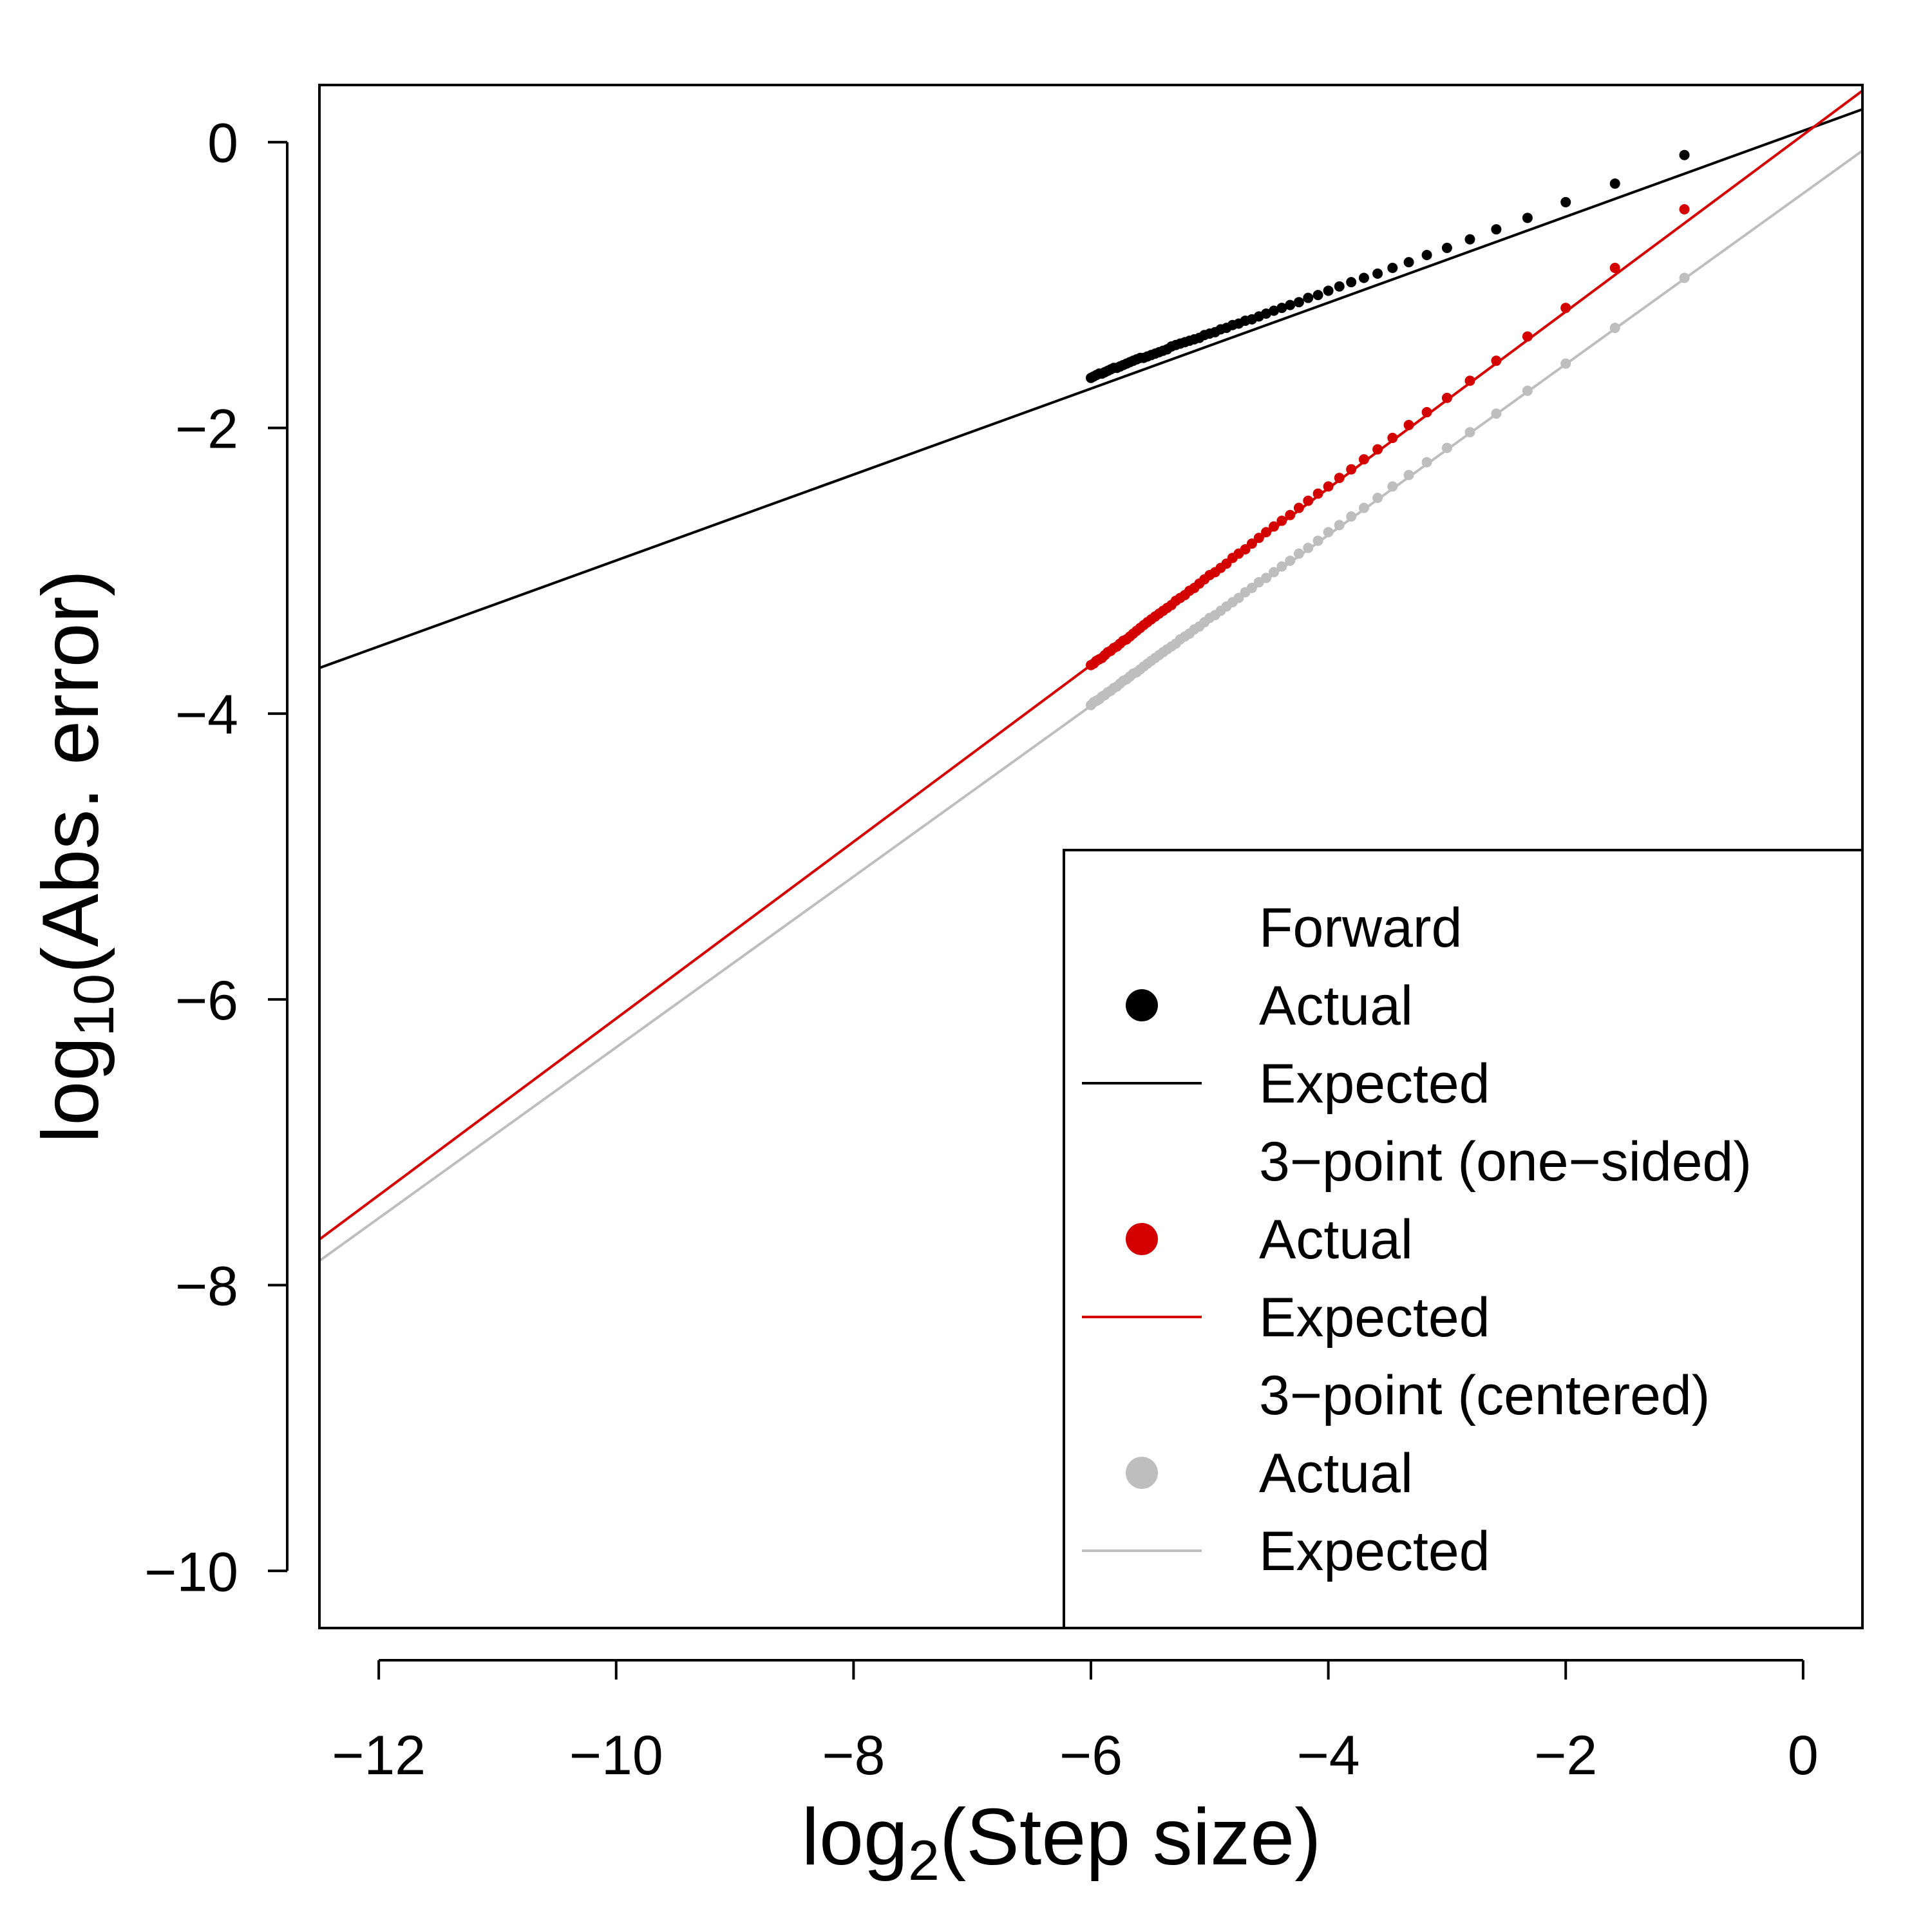  I want to click on y-tick-label: −2, so click(207, 429).